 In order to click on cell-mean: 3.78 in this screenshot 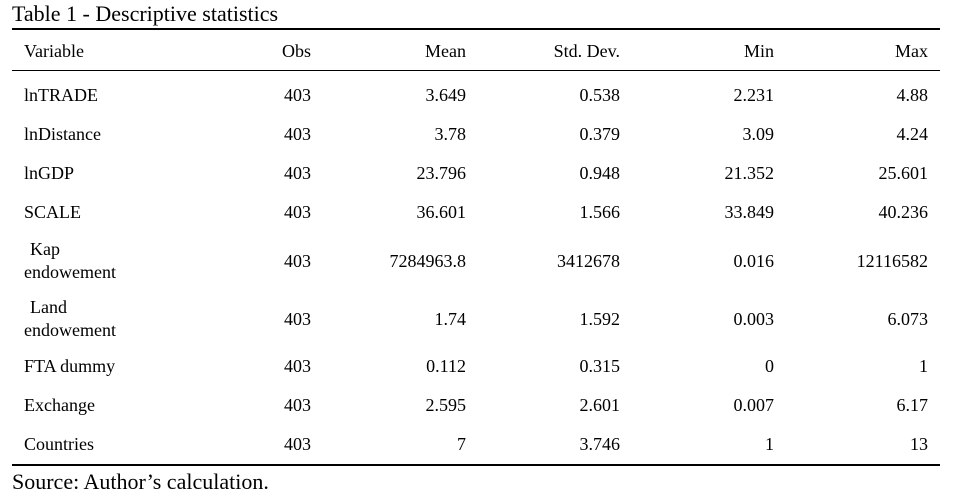, I will do `click(450, 133)`.